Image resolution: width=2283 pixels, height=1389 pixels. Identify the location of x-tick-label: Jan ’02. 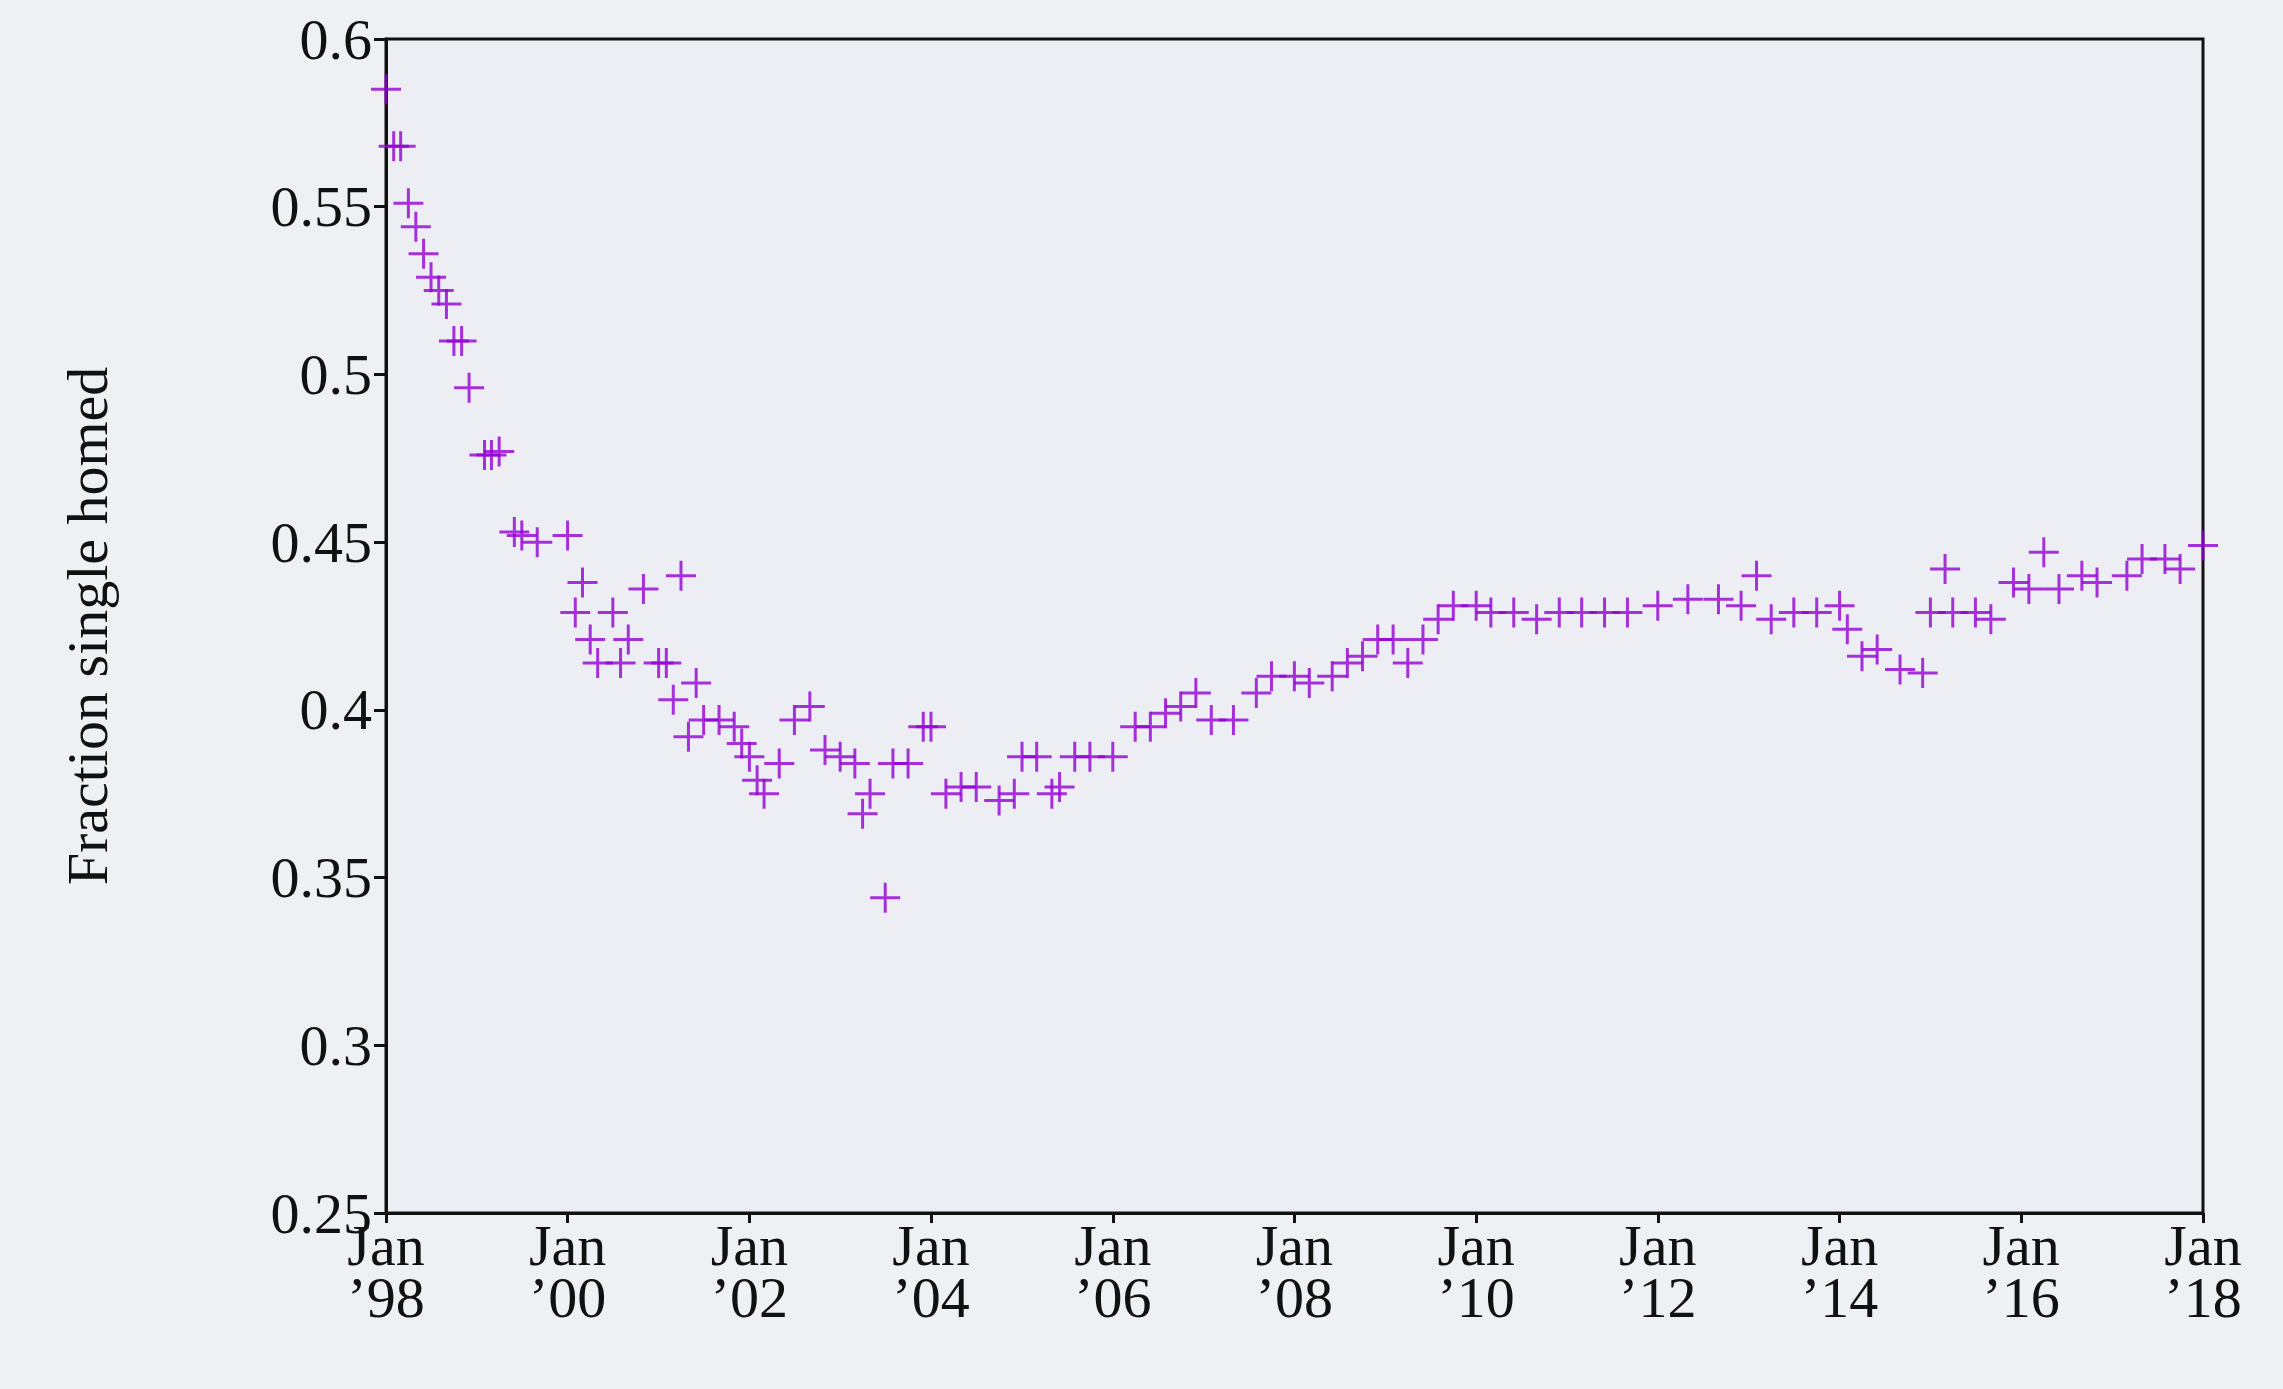
(749, 1271).